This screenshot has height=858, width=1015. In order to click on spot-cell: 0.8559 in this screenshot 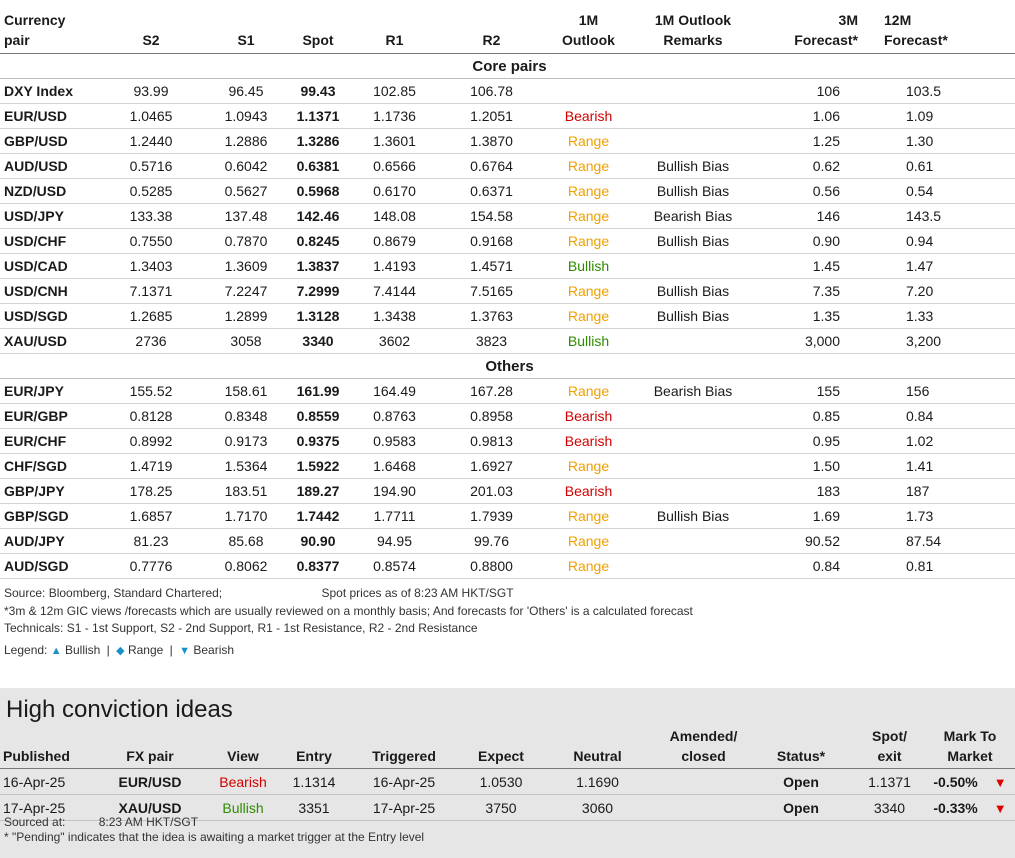, I will do `click(318, 416)`.